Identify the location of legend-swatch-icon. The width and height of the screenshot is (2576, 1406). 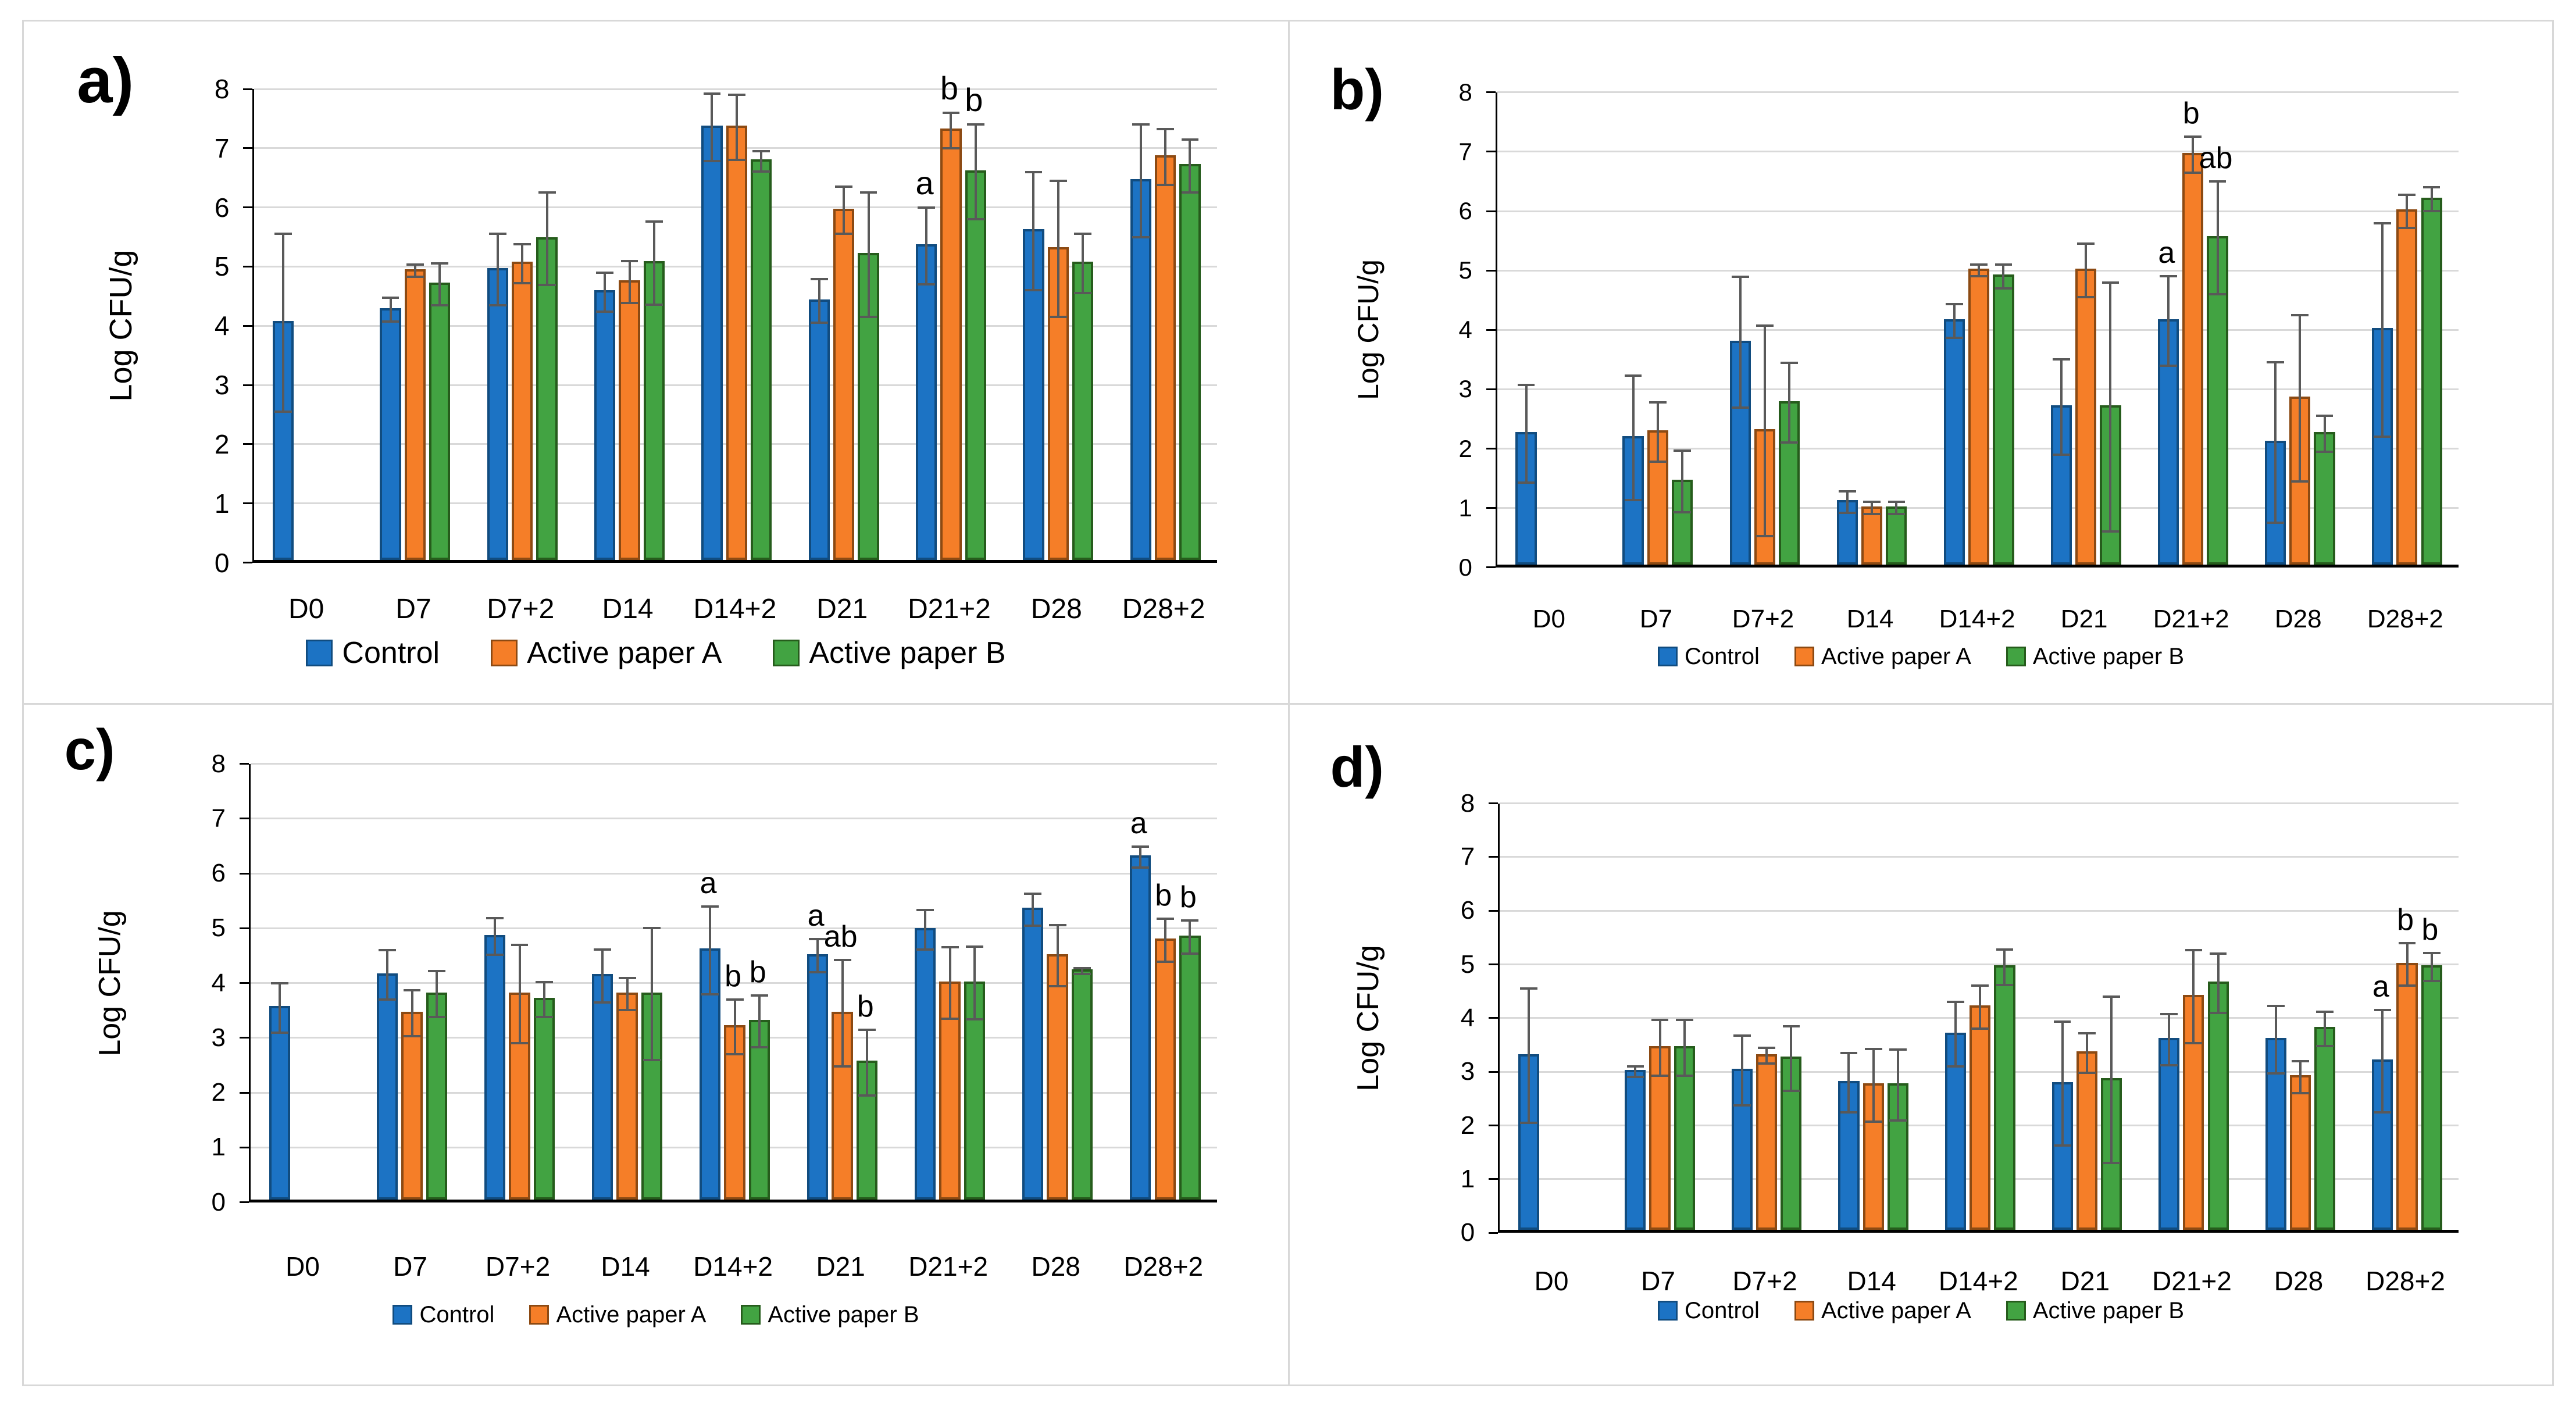
(1804, 1311).